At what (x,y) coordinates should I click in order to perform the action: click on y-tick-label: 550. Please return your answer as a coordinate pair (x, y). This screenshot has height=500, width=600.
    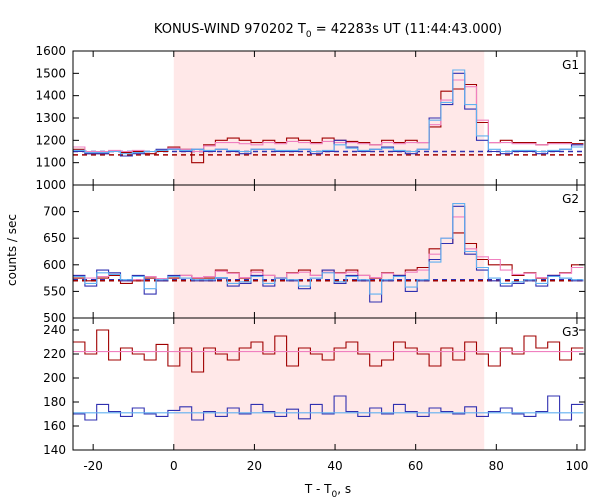
    Looking at the image, I should click on (54, 291).